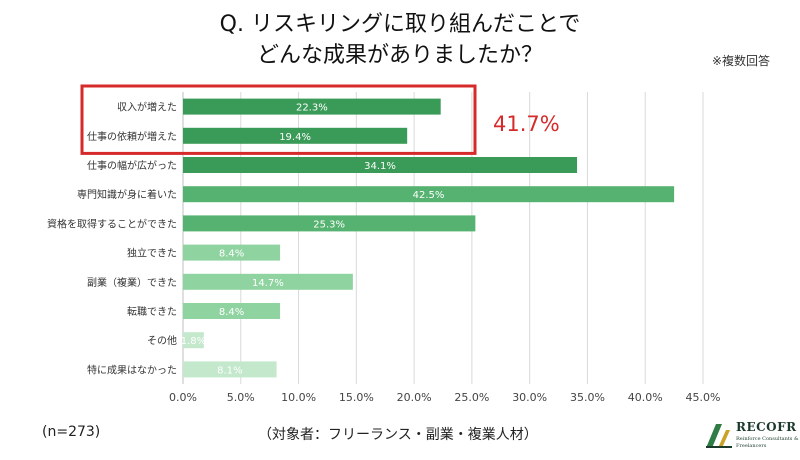  Describe the element at coordinates (645, 397) in the screenshot. I see `x-tick-label: 40.0%` at that location.